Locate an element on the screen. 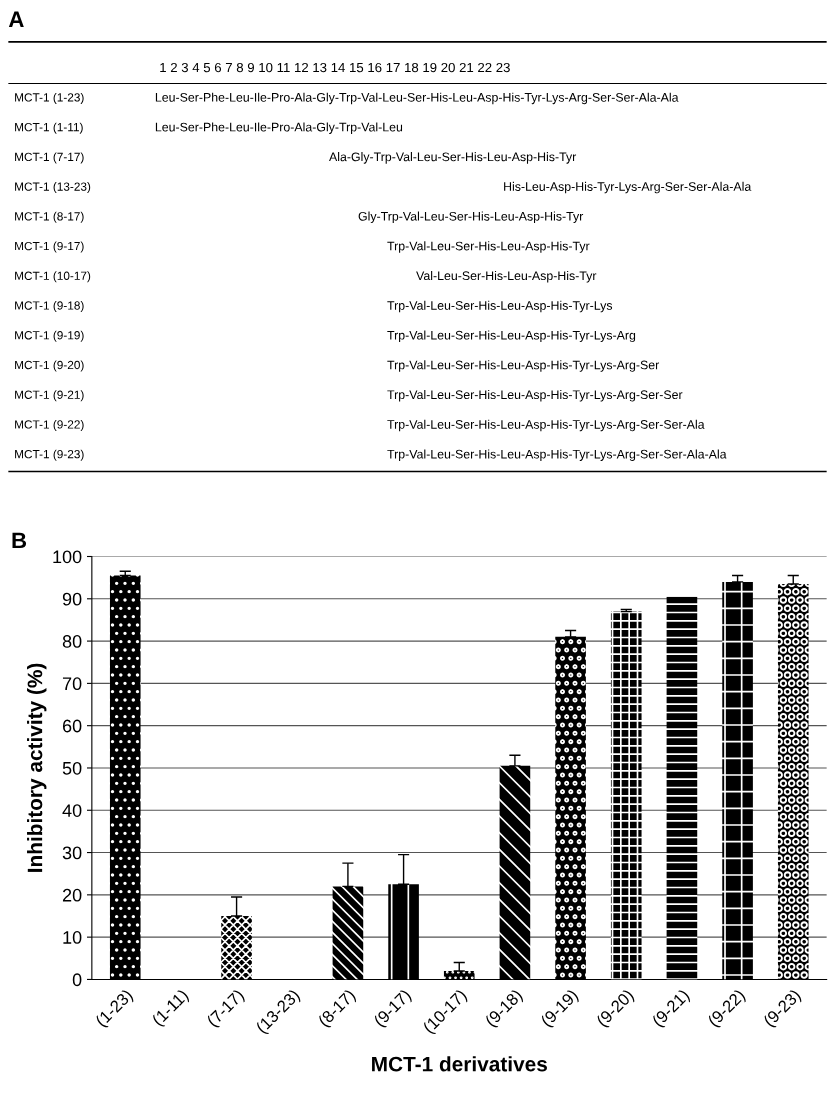 Image resolution: width=835 pixels, height=1113 pixels. text: Trp-Val-Leu-Ser-His-Leu-Asp-His-Tyr-Lys-Arg is located at coordinates (511, 336).